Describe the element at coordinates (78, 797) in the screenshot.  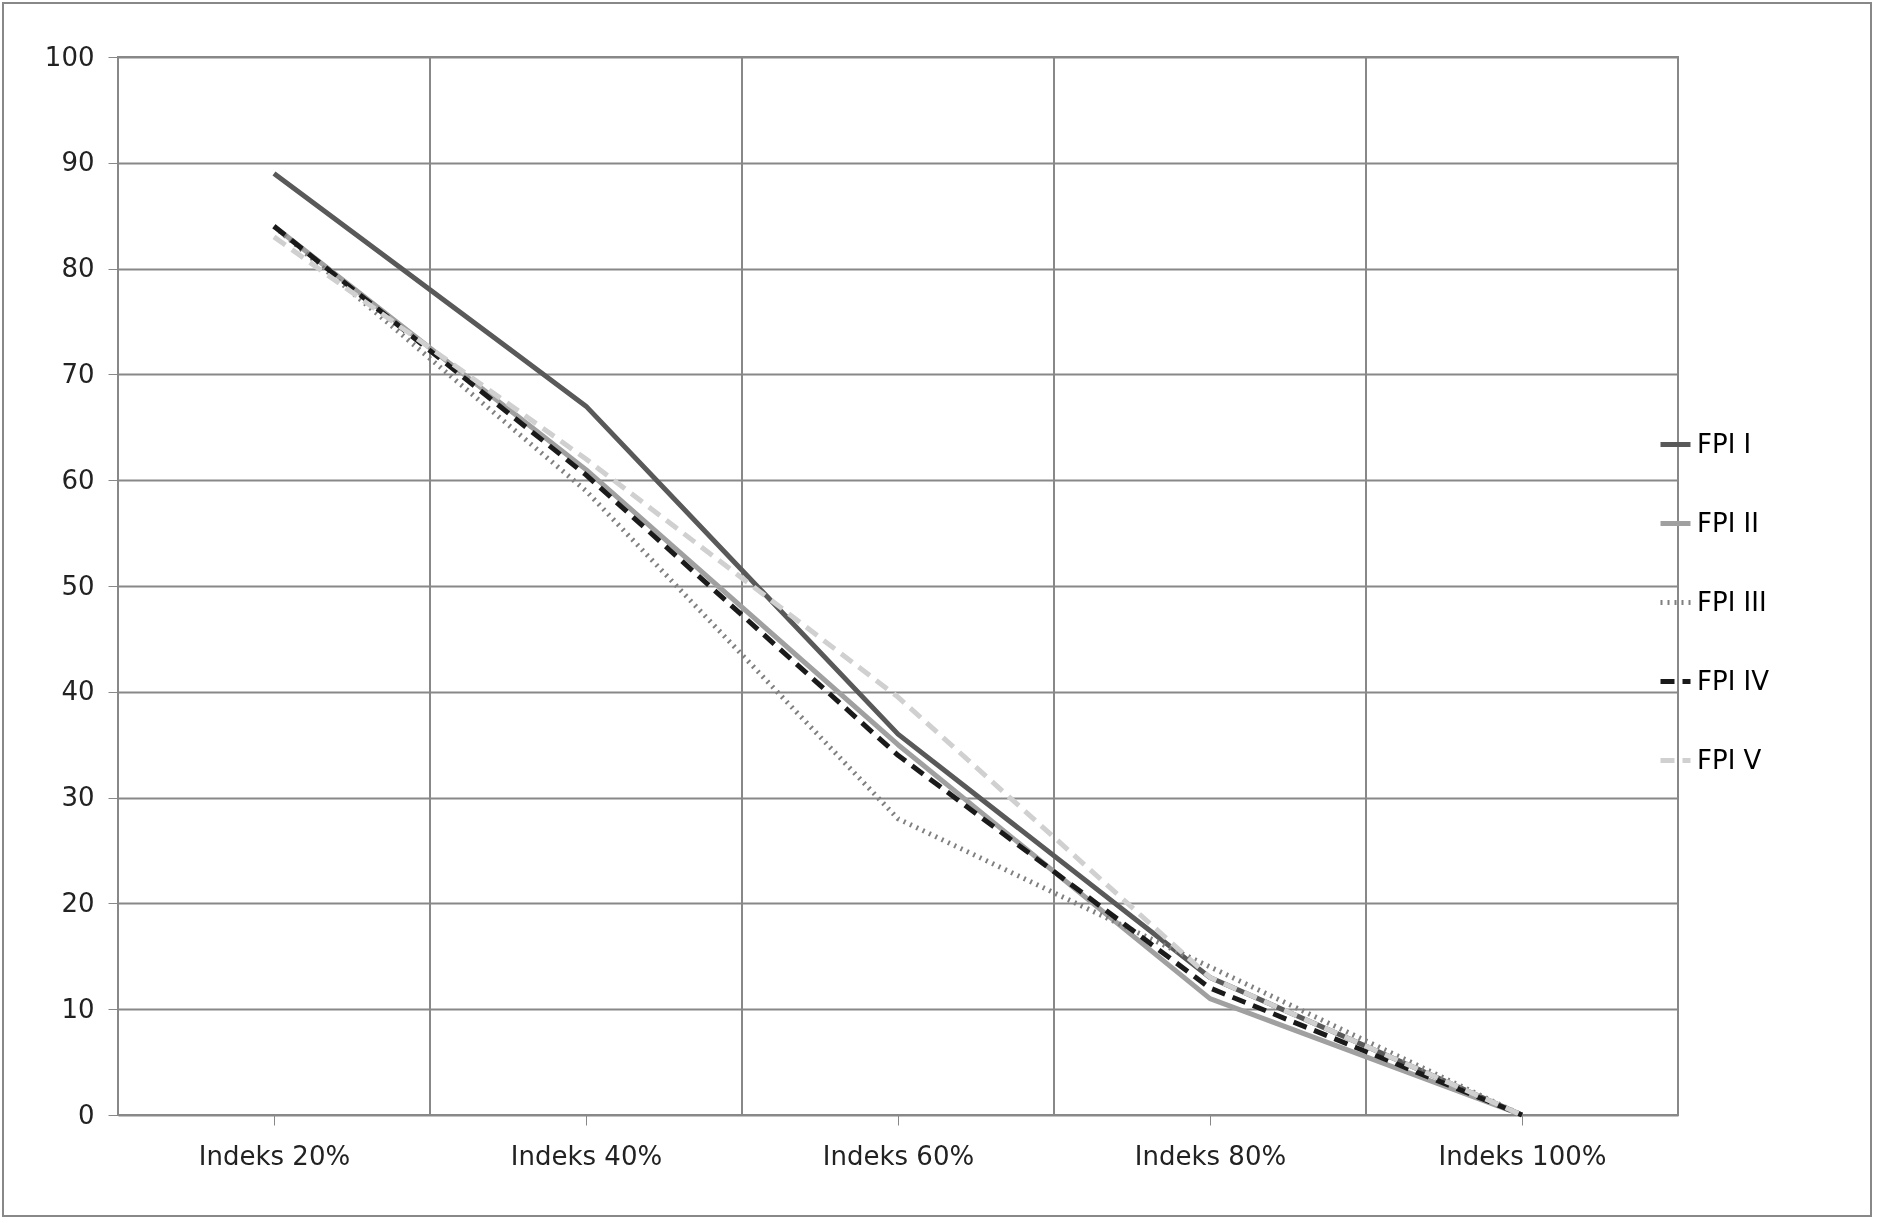
I see `y-tick-label: 30` at that location.